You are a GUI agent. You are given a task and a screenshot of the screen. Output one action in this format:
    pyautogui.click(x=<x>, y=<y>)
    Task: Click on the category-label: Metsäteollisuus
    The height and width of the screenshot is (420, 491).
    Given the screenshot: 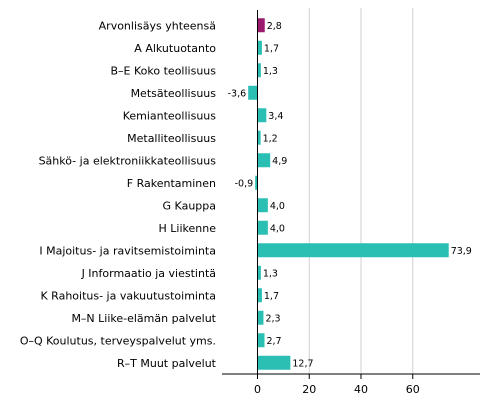 What is the action you would take?
    pyautogui.click(x=174, y=93)
    